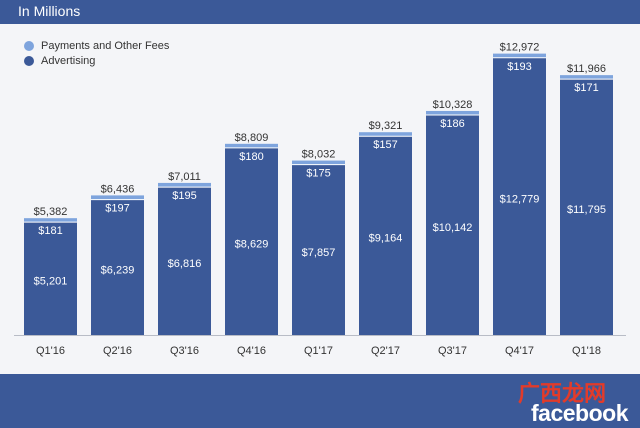 The width and height of the screenshot is (640, 428). Describe the element at coordinates (50, 231) in the screenshot. I see `payments-label: $181` at that location.